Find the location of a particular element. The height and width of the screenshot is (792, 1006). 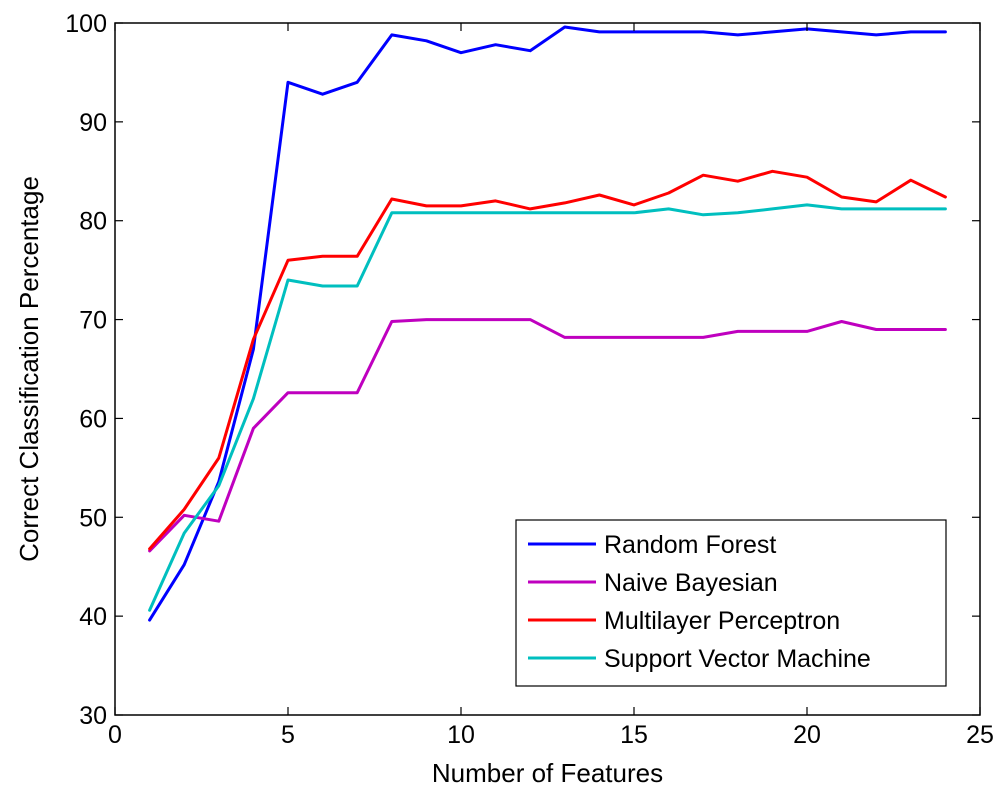

legend-label: Naive Bayesian is located at coordinates (691, 583).